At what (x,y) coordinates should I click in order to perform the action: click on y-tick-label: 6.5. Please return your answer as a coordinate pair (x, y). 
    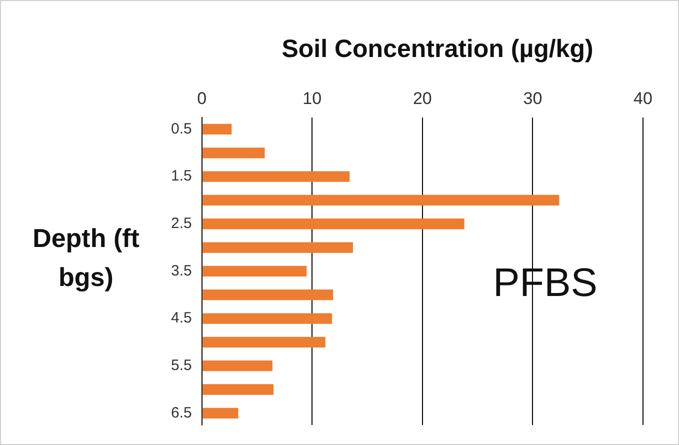
    Looking at the image, I should click on (181, 413).